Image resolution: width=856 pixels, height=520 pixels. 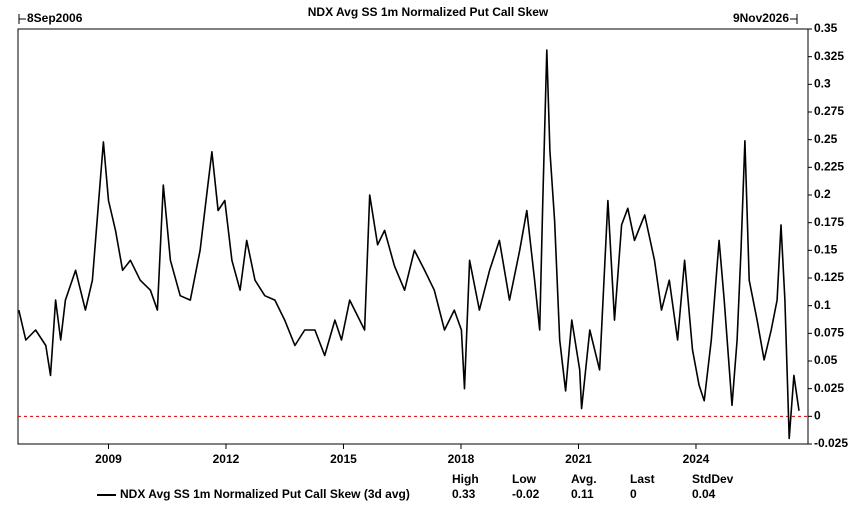 What do you see at coordinates (713, 479) in the screenshot?
I see `stat-label: StdDev` at bounding box center [713, 479].